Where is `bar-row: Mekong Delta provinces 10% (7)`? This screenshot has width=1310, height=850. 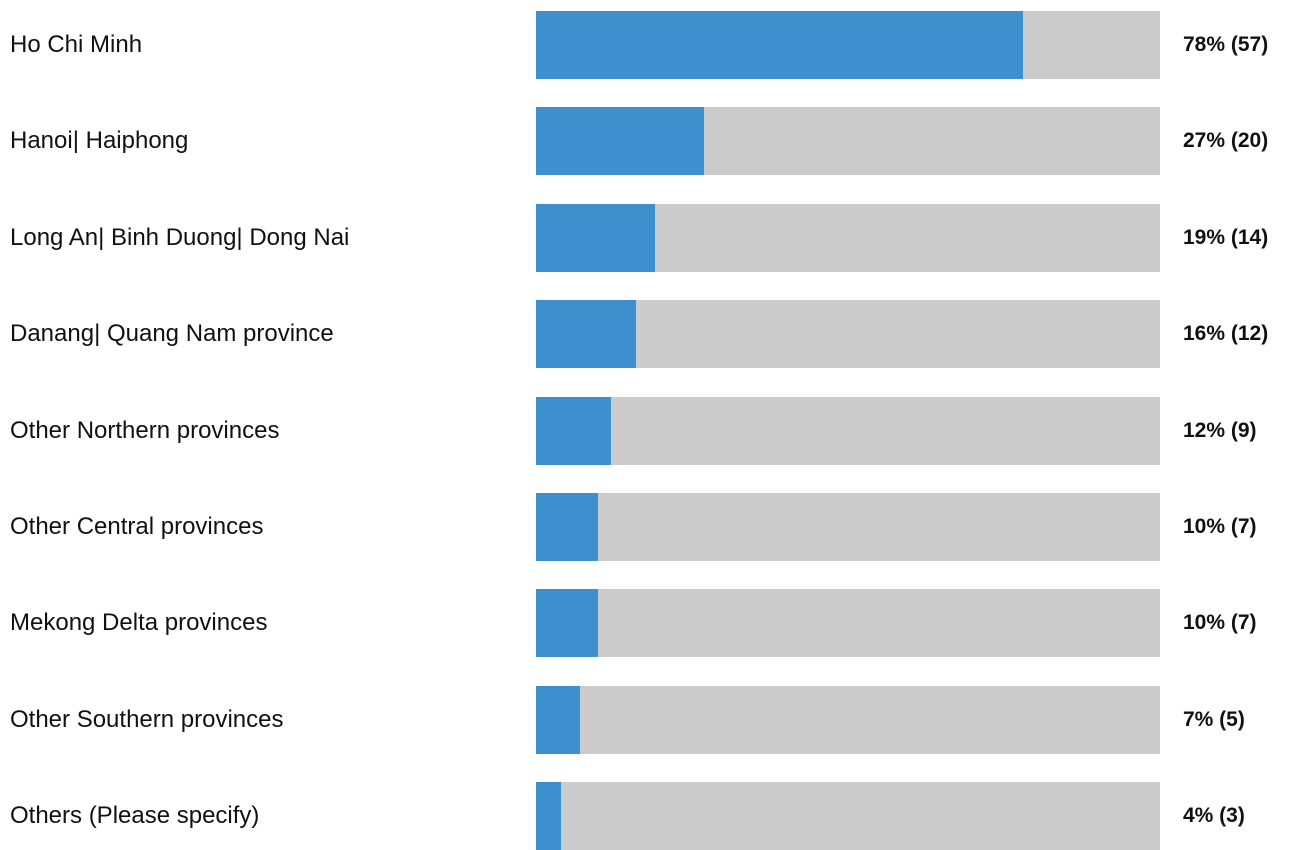 bar-row: Mekong Delta provinces 10% (7) is located at coordinates (655, 623).